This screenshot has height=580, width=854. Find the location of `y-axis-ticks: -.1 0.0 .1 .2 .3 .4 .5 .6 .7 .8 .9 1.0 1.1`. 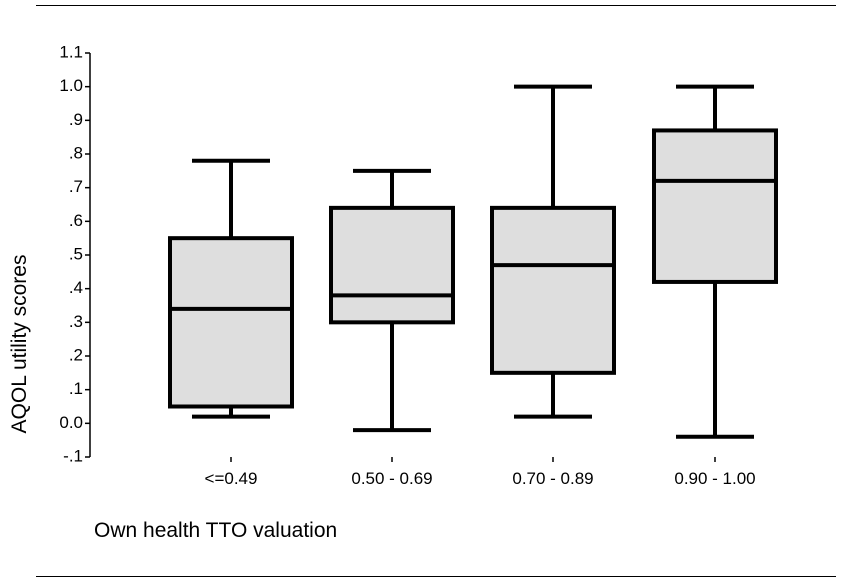

y-axis-ticks: -.1 0.0 .1 .2 .3 .4 .5 .6 .7 .8 .9 1.0 1.1 is located at coordinates (74, 253).